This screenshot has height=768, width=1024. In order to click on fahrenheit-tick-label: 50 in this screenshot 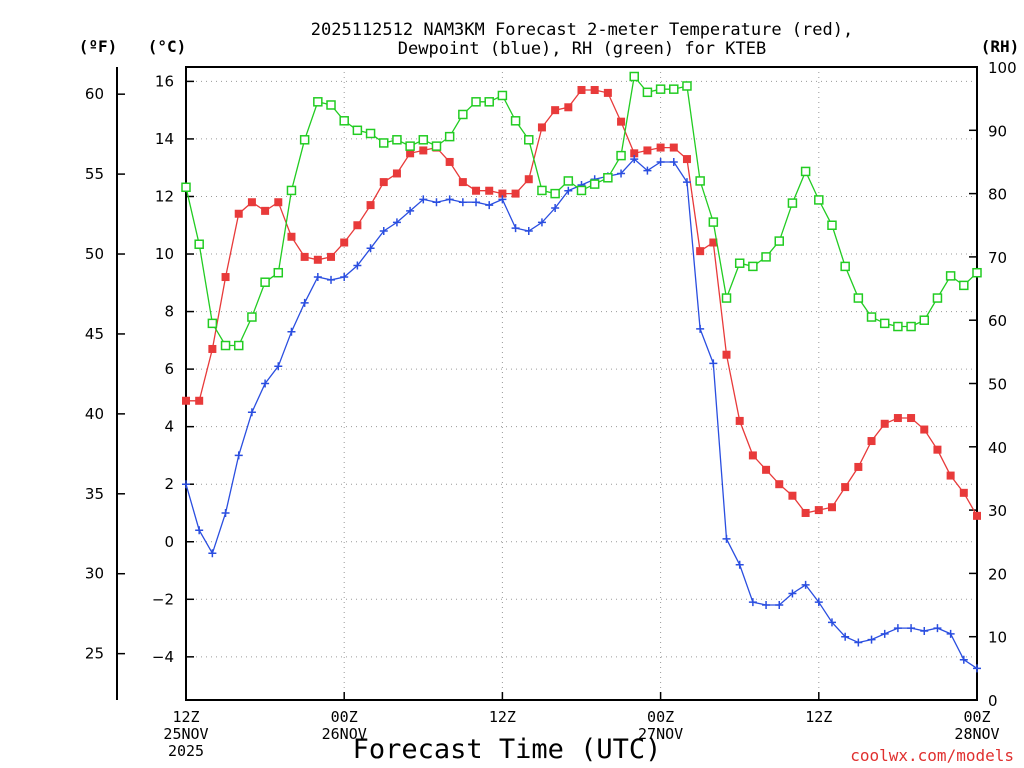, I will do `click(94, 254)`.